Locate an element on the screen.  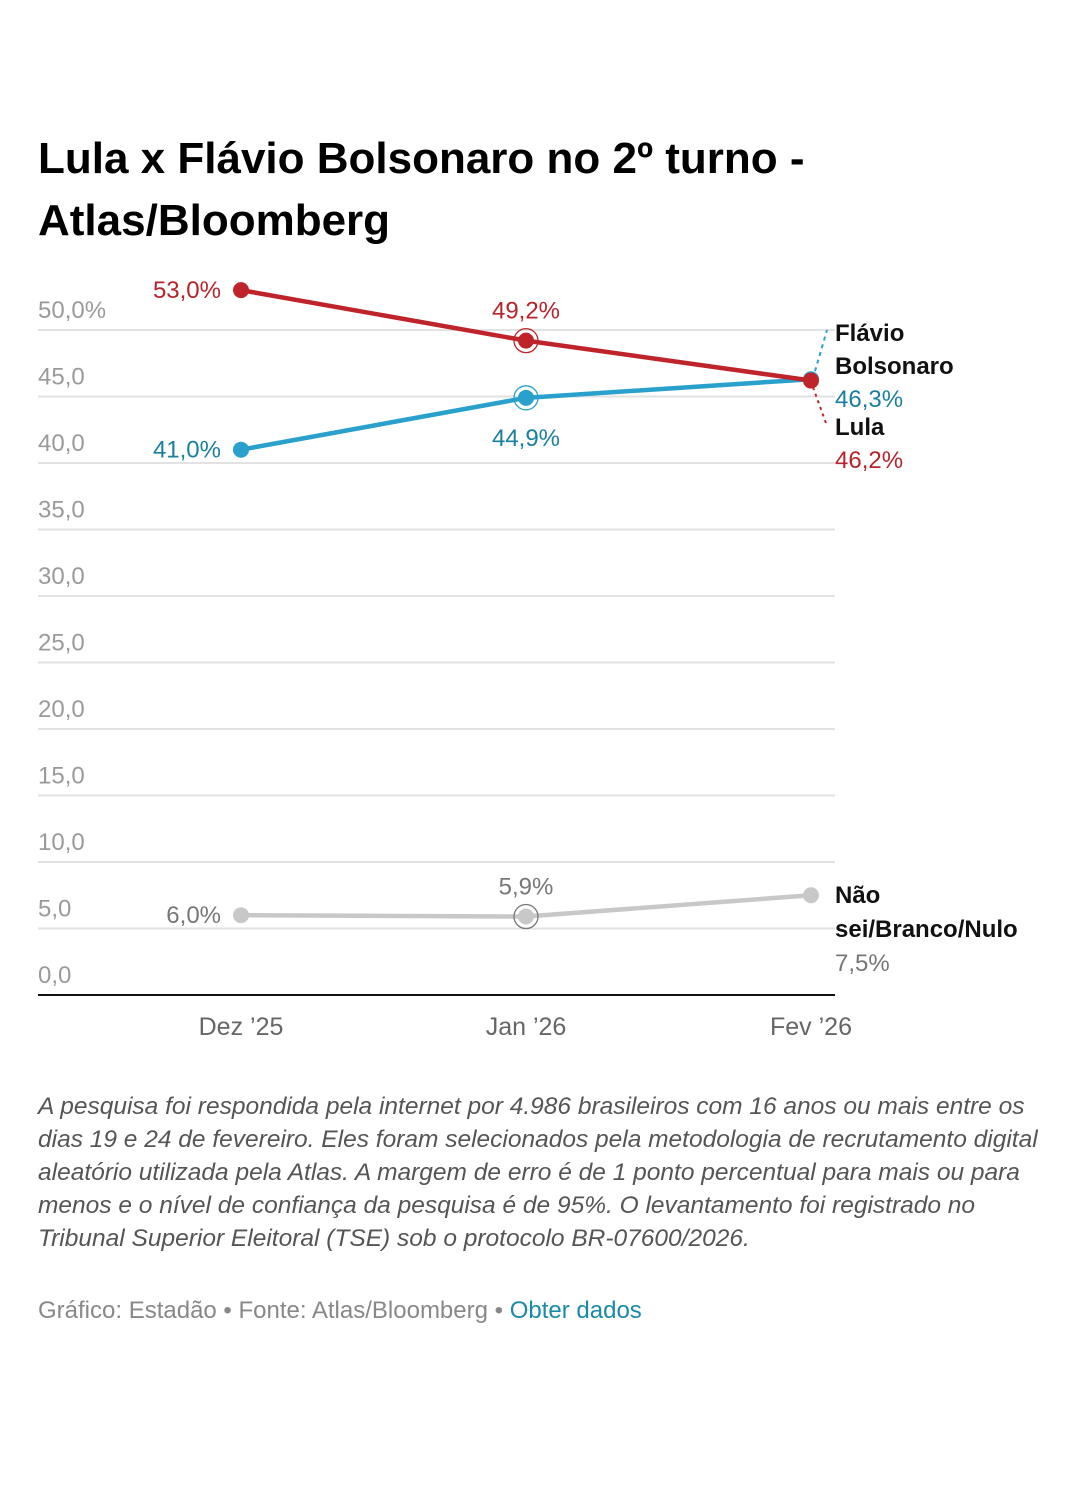
get-data-link: Obter dados is located at coordinates (575, 1310).